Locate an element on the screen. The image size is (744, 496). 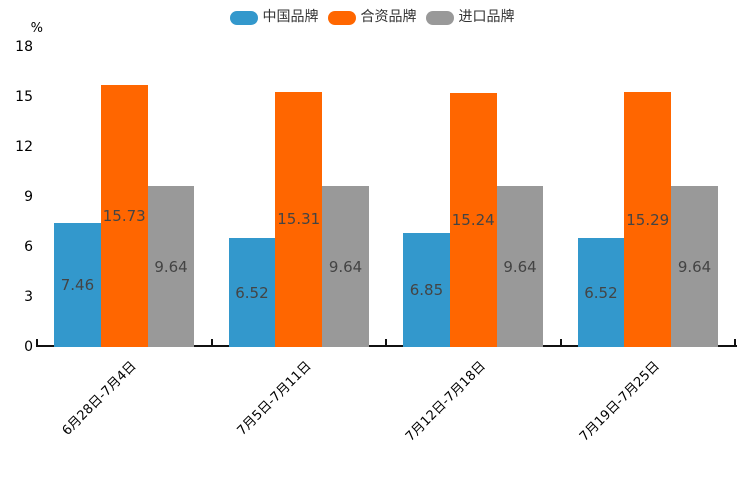
bar-value-label: 6.85 is located at coordinates (426, 289).